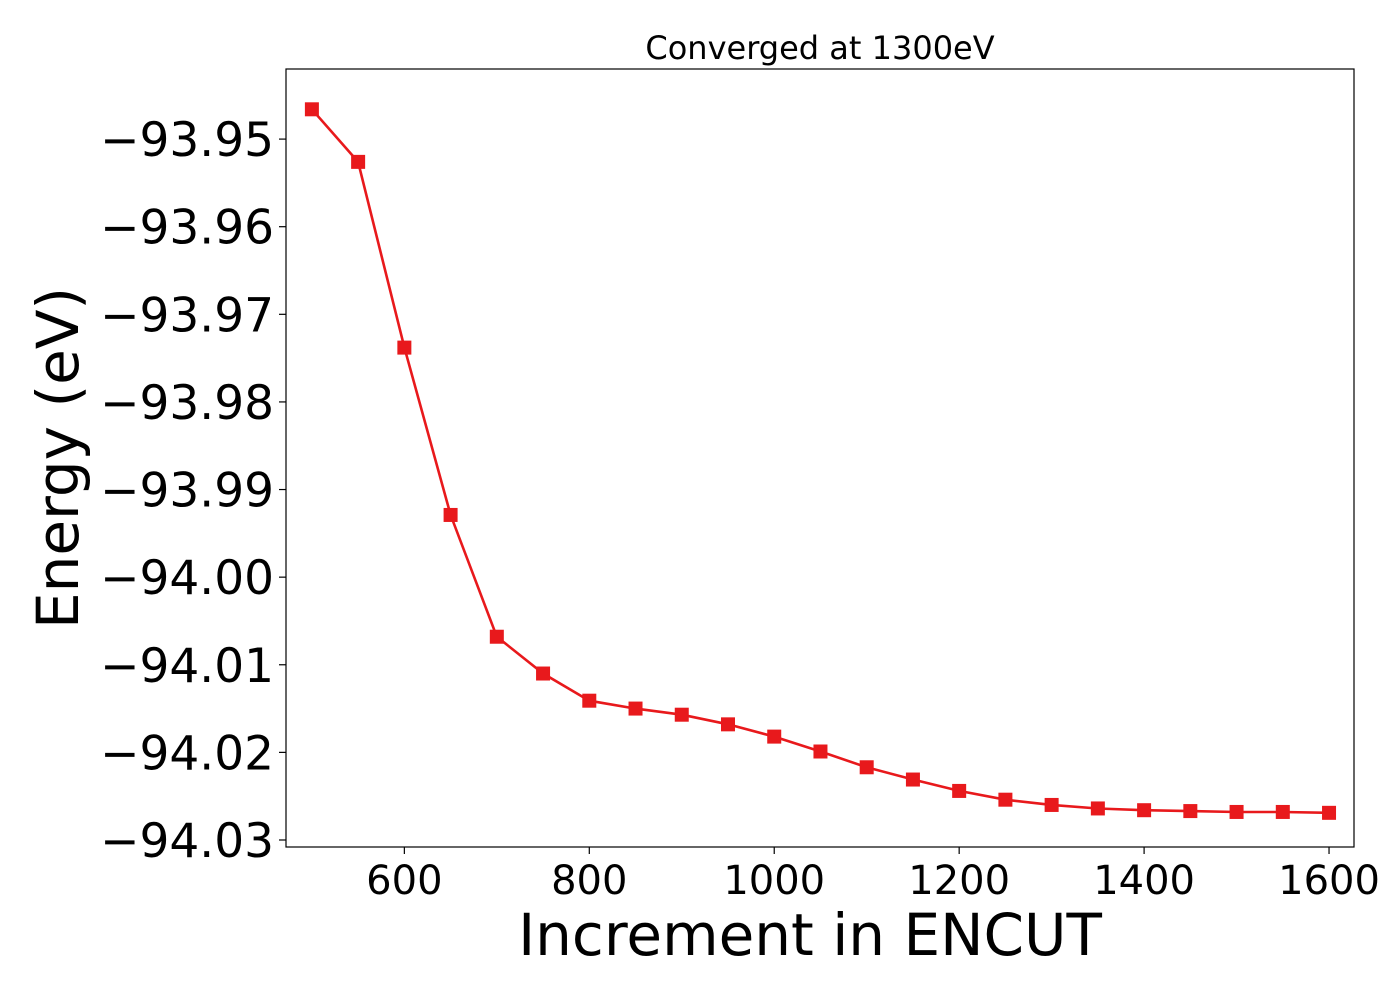 The height and width of the screenshot is (1000, 1400). I want to click on y-tick-label: −94.01, so click(187, 666).